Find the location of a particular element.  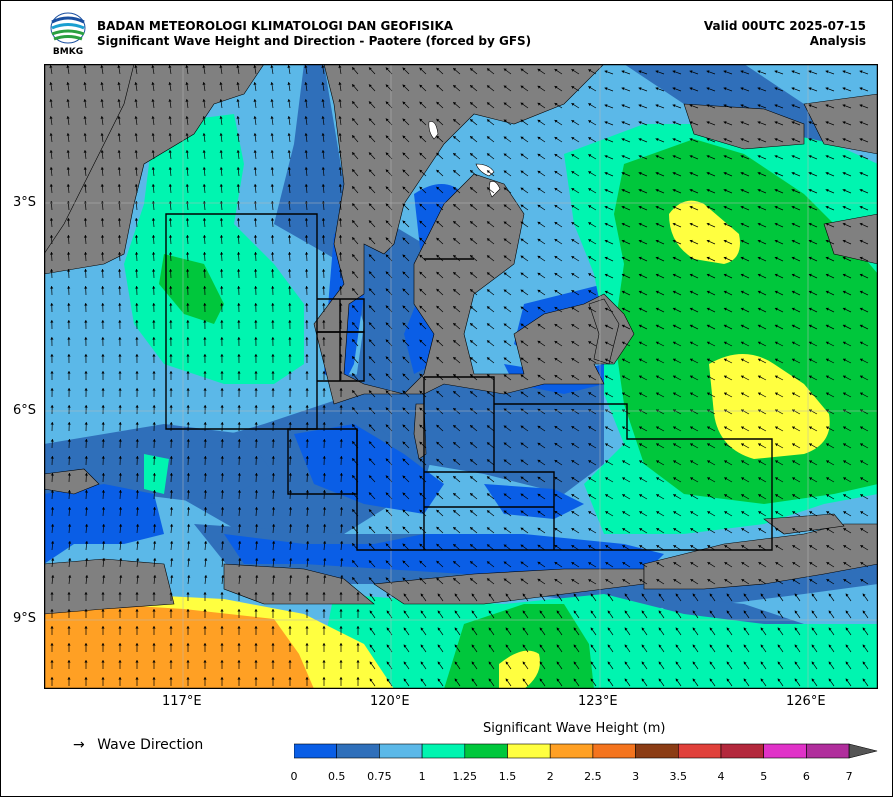

bmkg-logo: BMKG is located at coordinates (68, 34).